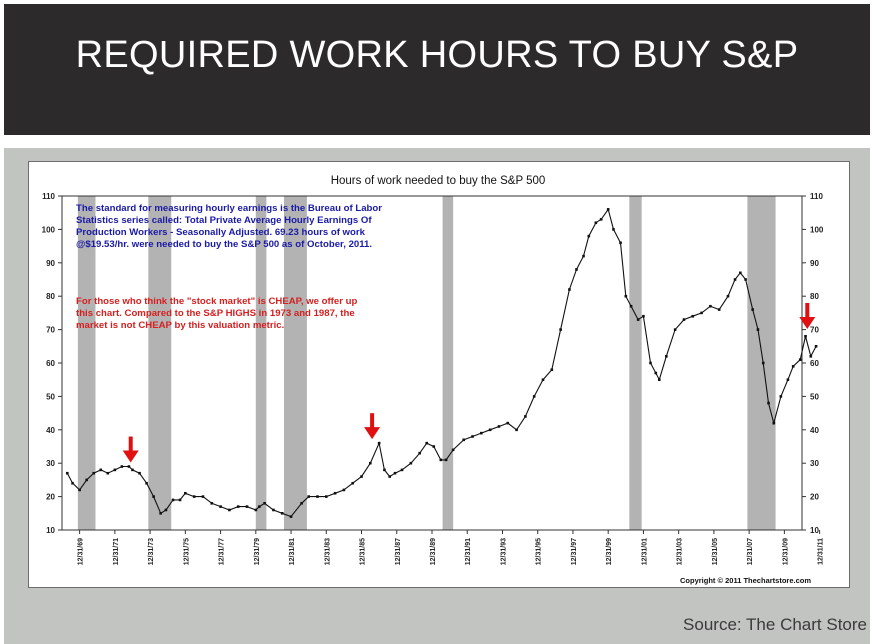  I want to click on y-tick-label: 110, so click(48, 196).